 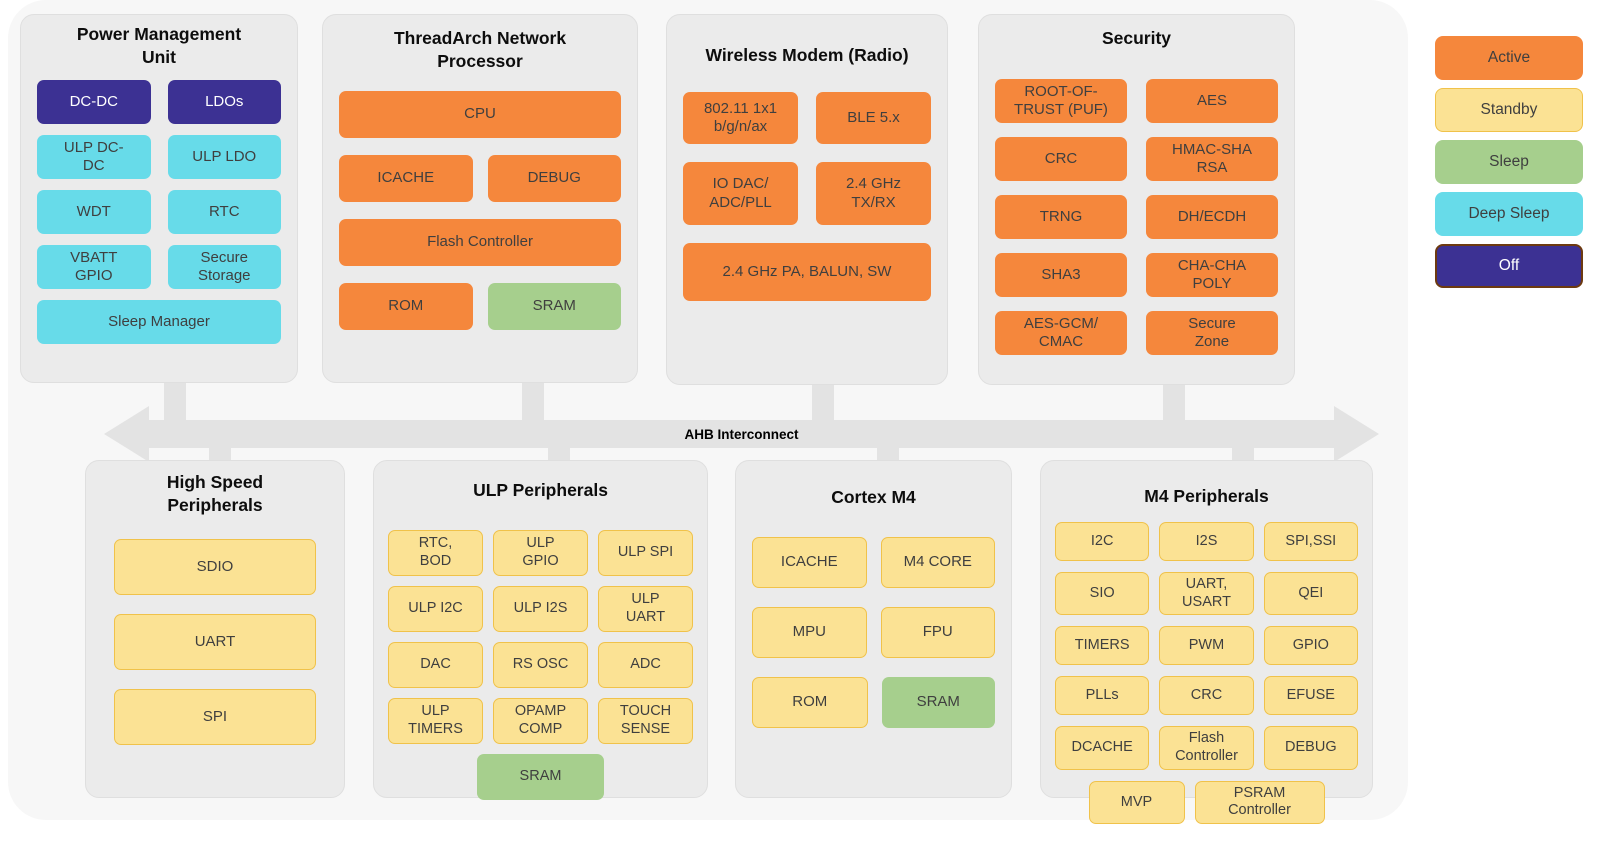 I want to click on block-row: 802.11 1x1 b/g/n/ax BLE 5.x, so click(x=807, y=118).